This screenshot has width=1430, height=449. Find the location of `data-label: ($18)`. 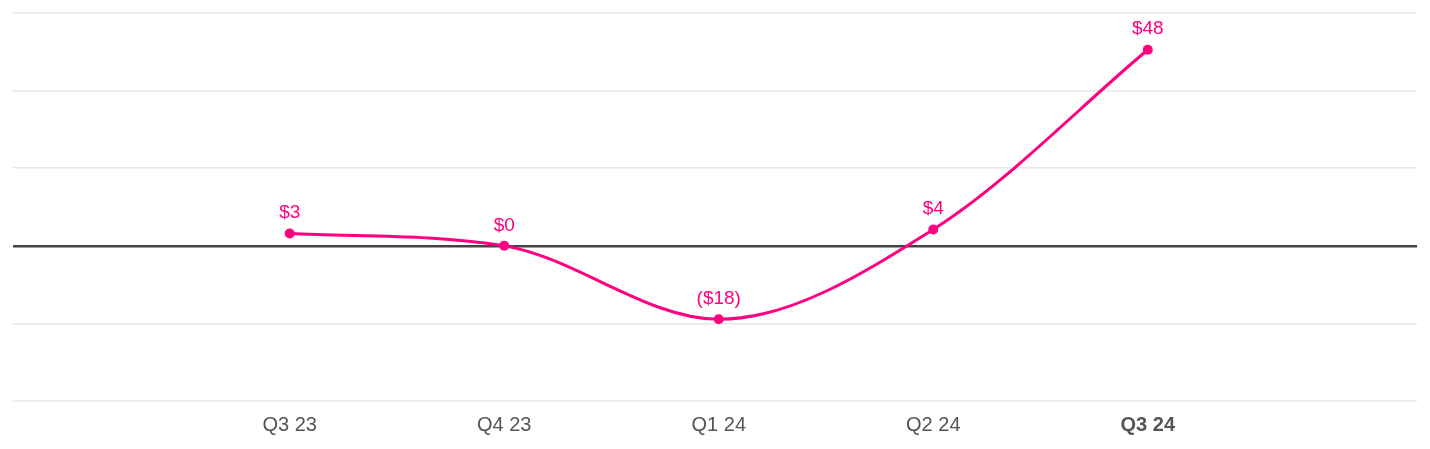

data-label: ($18) is located at coordinates (718, 298).